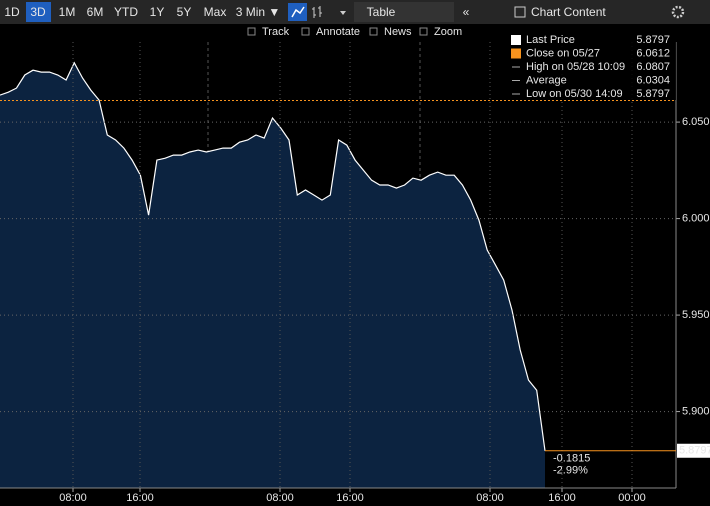  Describe the element at coordinates (696, 218) in the screenshot. I see `y-tick-label: 6.000` at that location.